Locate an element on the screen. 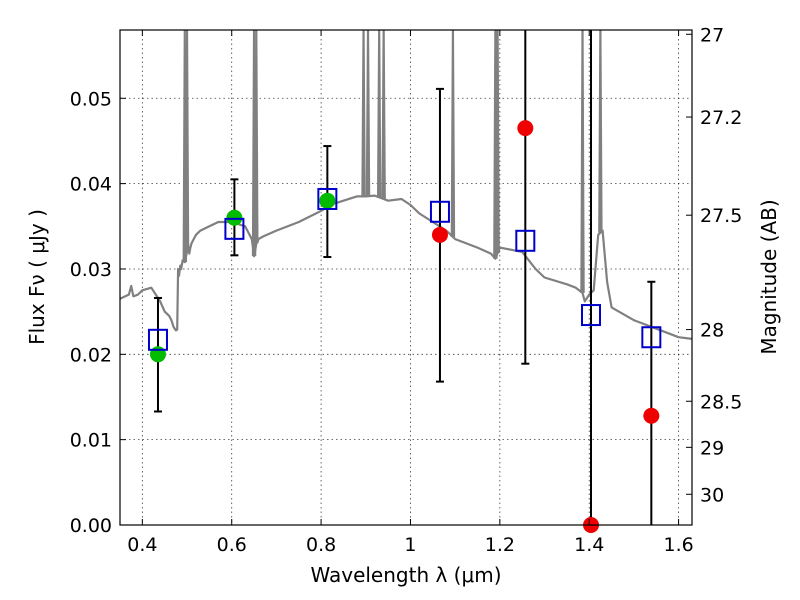  y2-tick-label: 27 is located at coordinates (712, 35).